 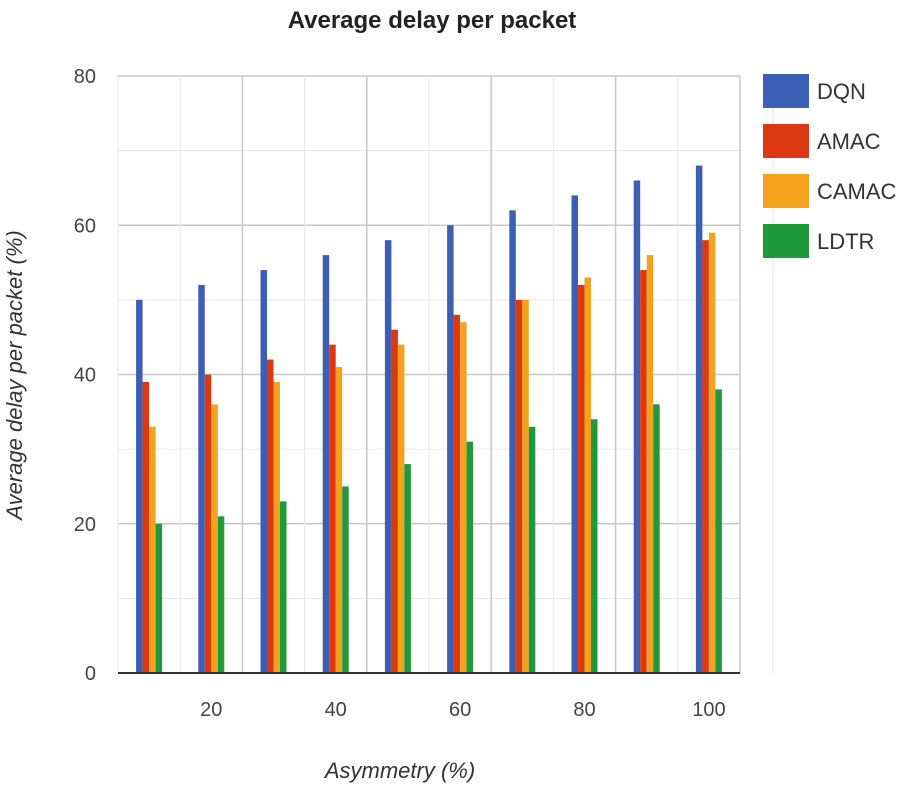 I want to click on x-tick-label: 20, so click(x=211, y=710).